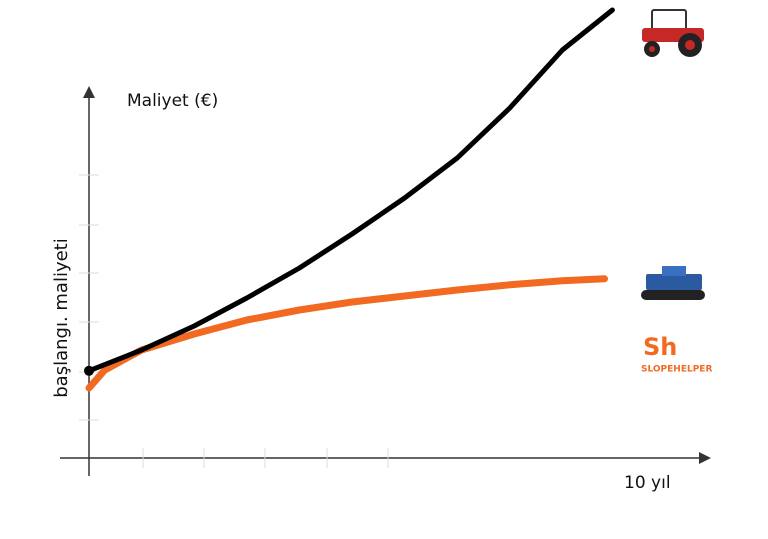 Image resolution: width=768 pixels, height=539 pixels. I want to click on y-axis-title: Maliyet (€), so click(172, 101).